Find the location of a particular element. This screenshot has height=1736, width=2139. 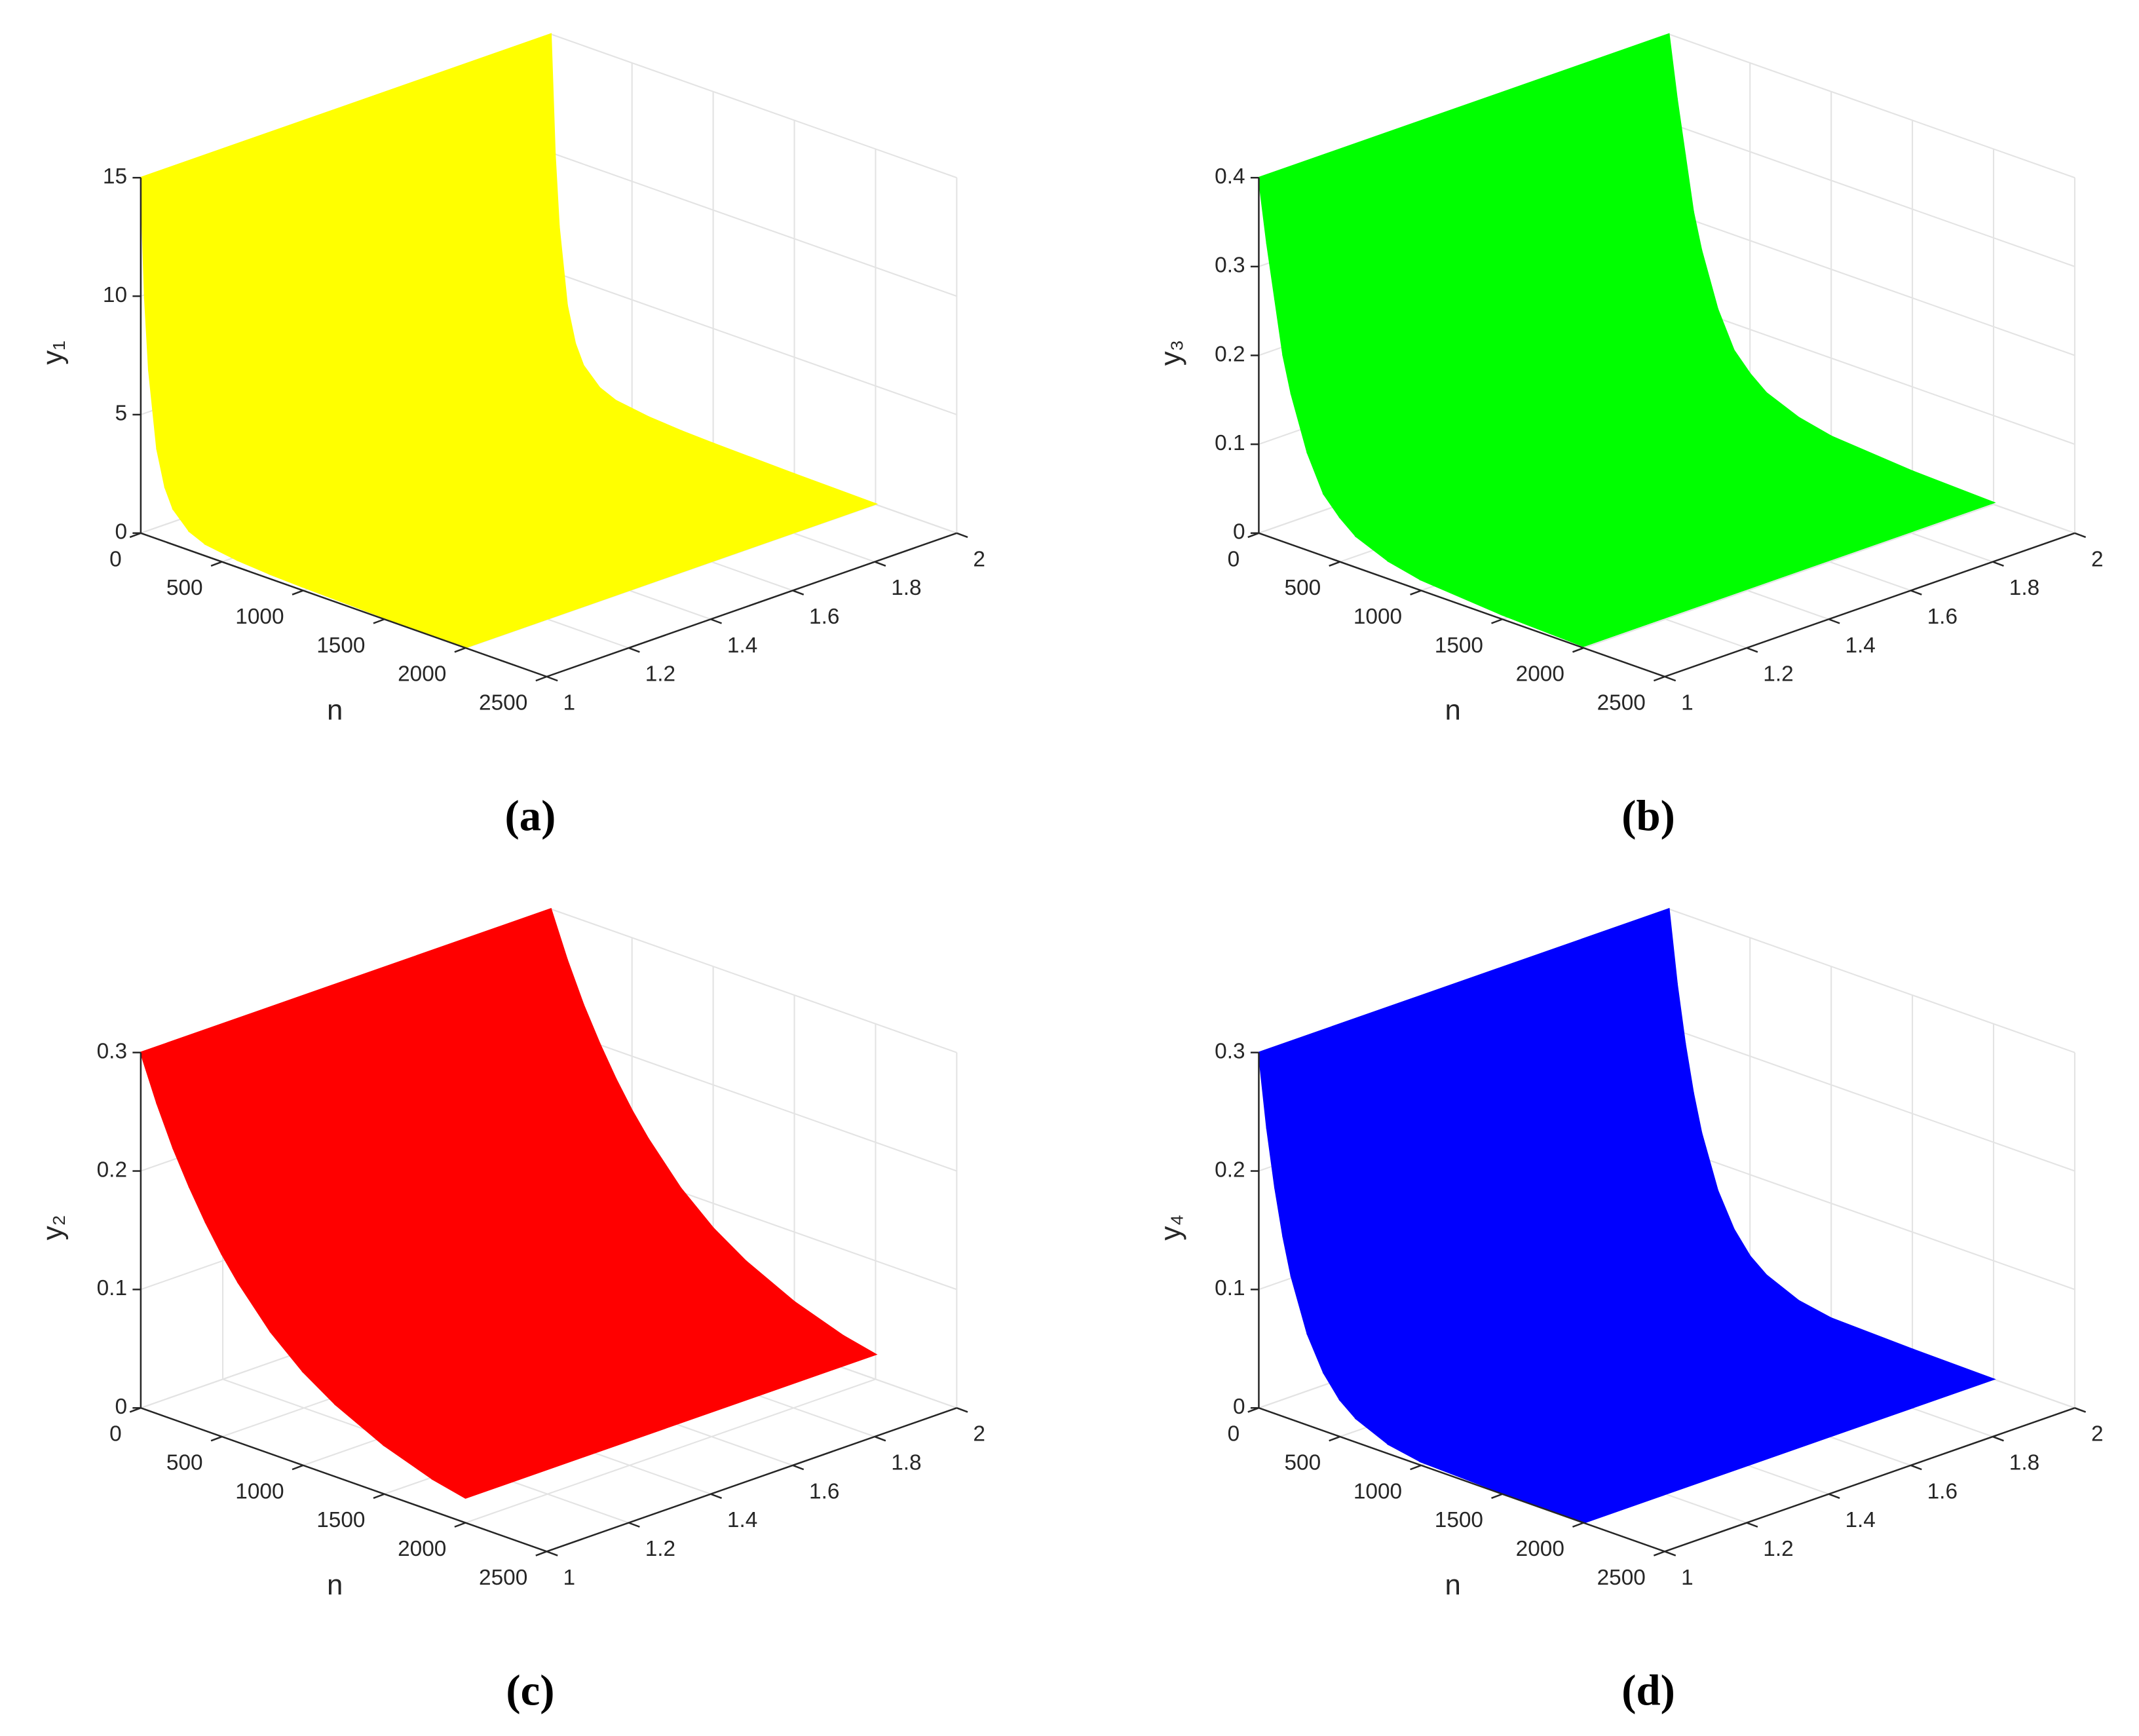

x-axis-label: n is located at coordinates (1453, 1585).